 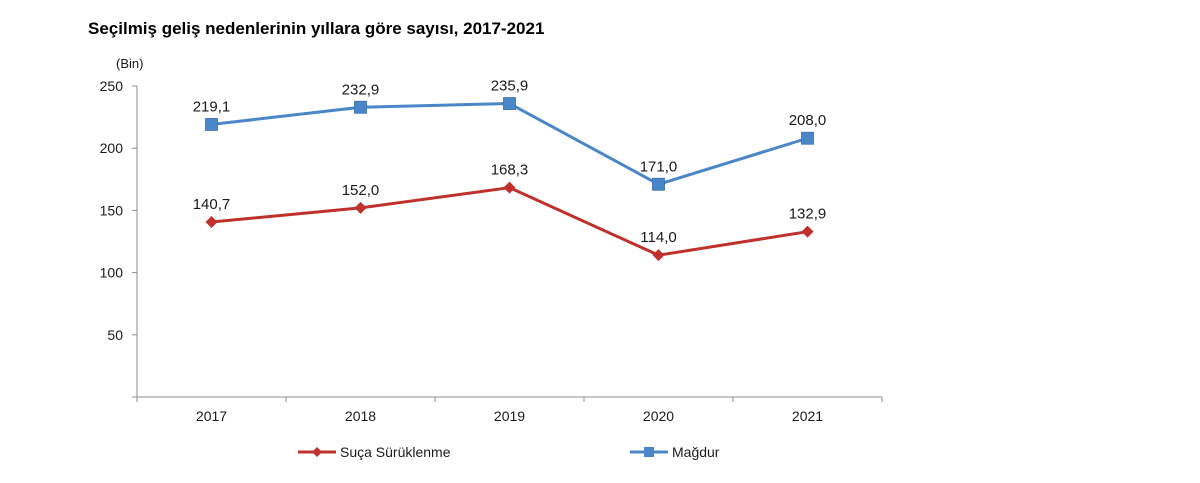 I want to click on x-tick-label: 2021, so click(x=807, y=416).